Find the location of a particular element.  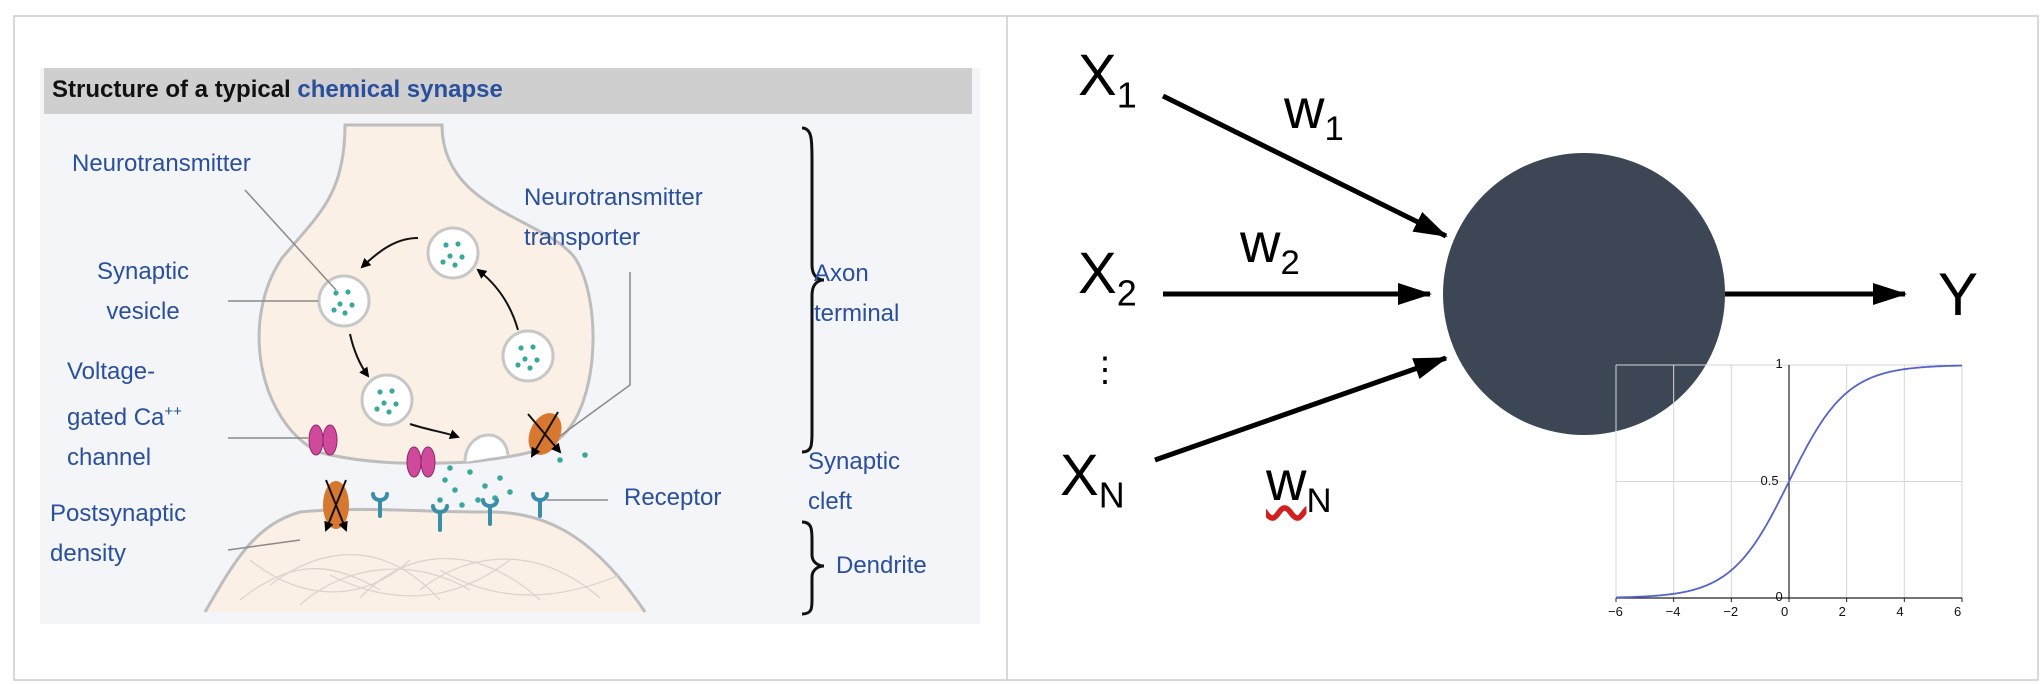

leader-lines is located at coordinates (429, 370).